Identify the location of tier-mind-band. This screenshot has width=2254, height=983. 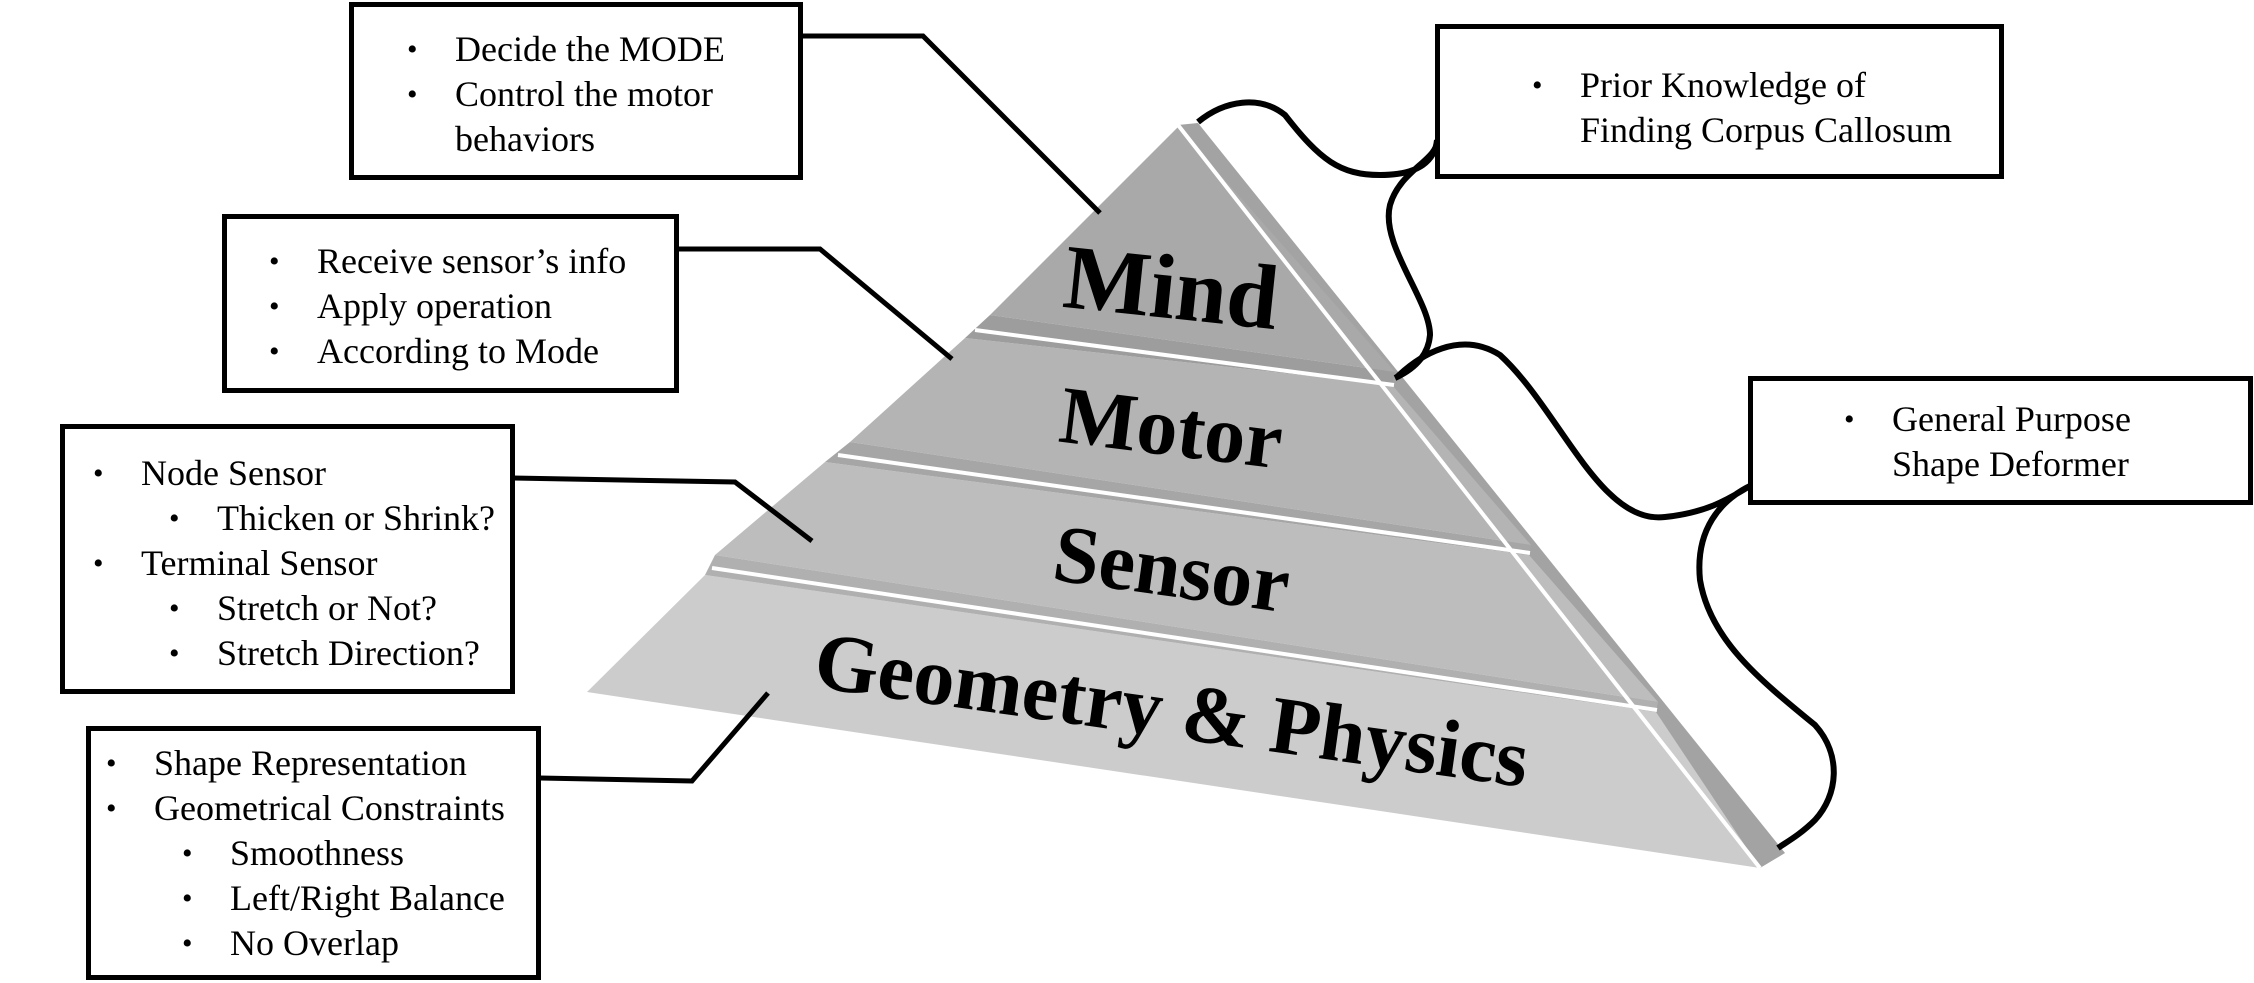
(1192, 249).